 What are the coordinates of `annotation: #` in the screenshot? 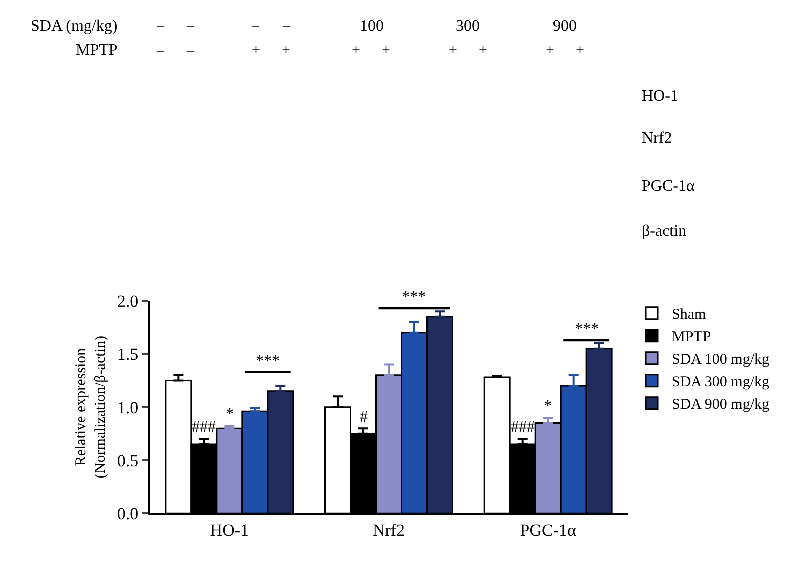 It's located at (364, 417).